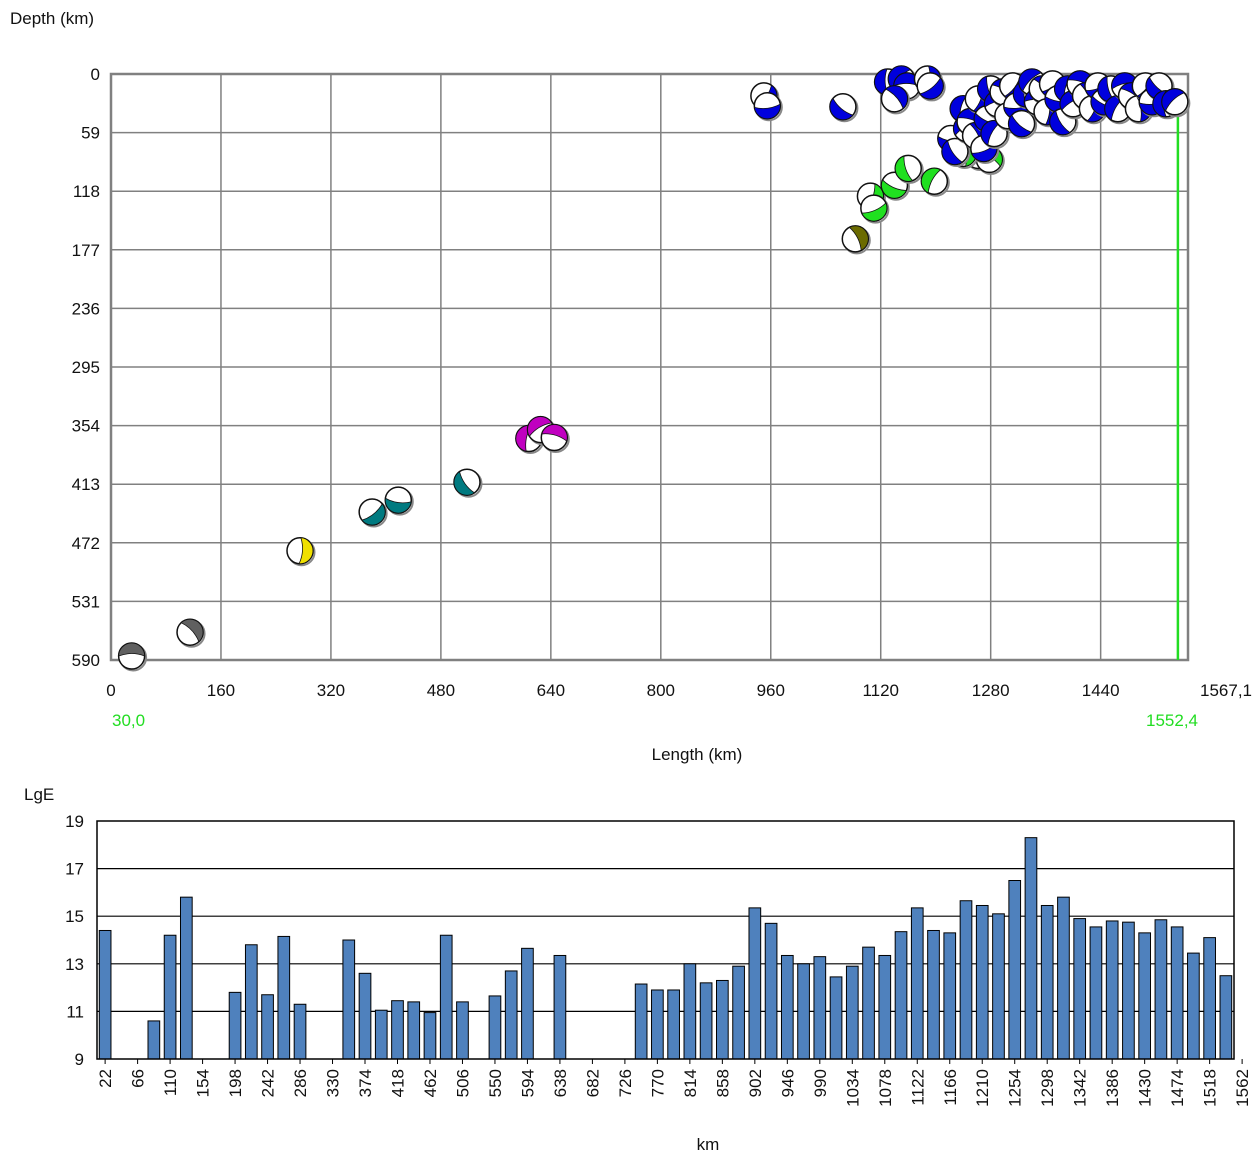  Describe the element at coordinates (86, 367) in the screenshot. I see `top-y-tick: 295` at that location.